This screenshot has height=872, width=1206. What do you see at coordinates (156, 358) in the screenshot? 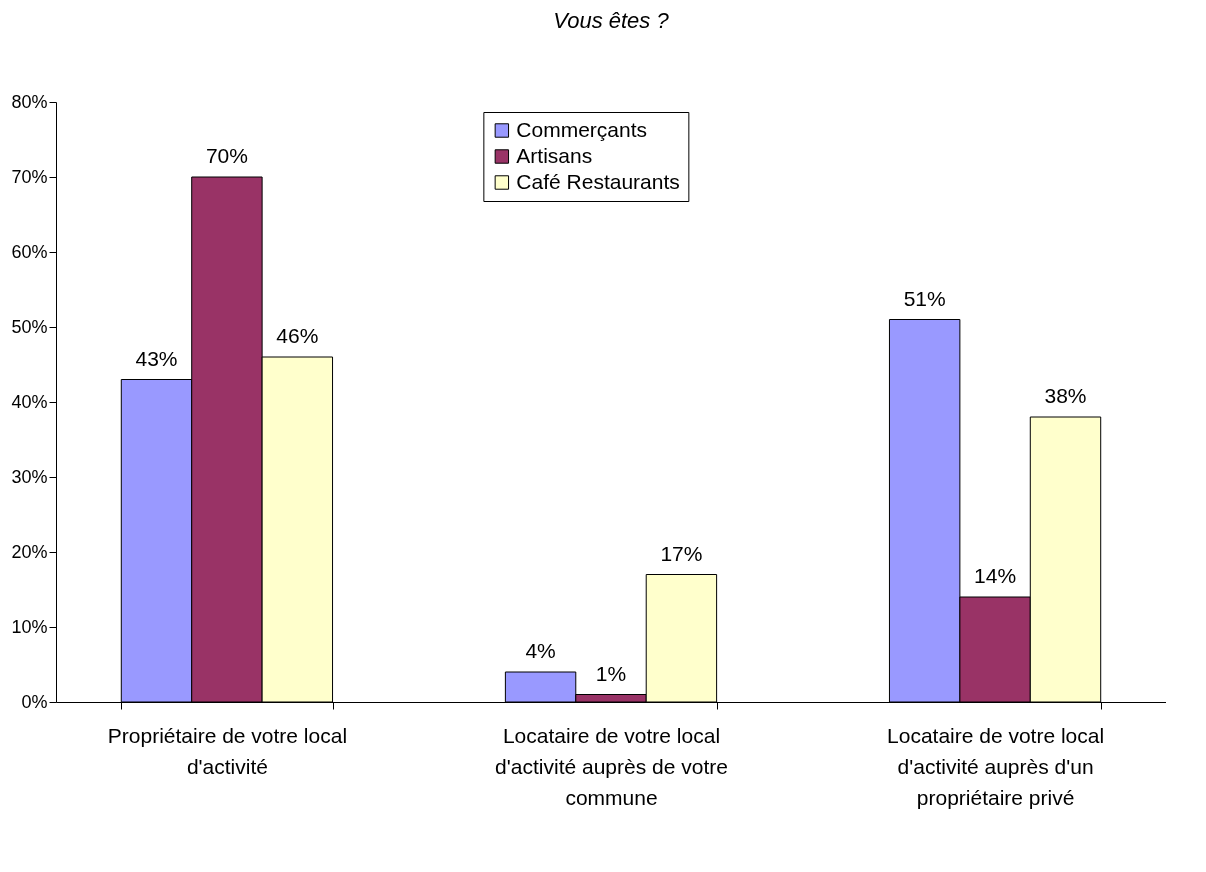
I see `data-label: 43%` at bounding box center [156, 358].